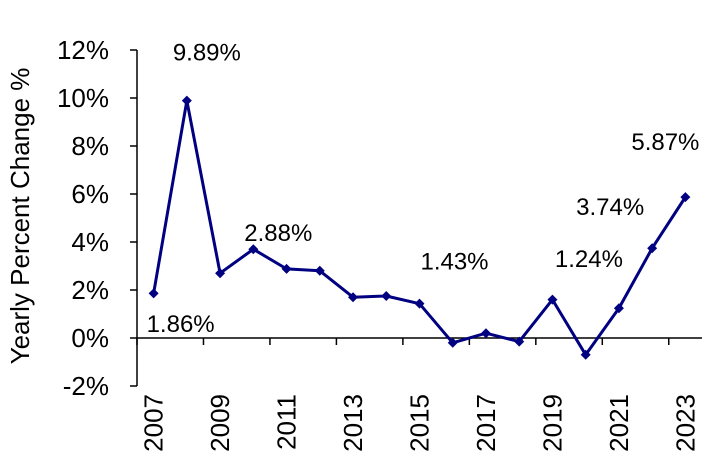 The width and height of the screenshot is (707, 474). Describe the element at coordinates (610, 207) in the screenshot. I see `data-label: 3.74%` at that location.